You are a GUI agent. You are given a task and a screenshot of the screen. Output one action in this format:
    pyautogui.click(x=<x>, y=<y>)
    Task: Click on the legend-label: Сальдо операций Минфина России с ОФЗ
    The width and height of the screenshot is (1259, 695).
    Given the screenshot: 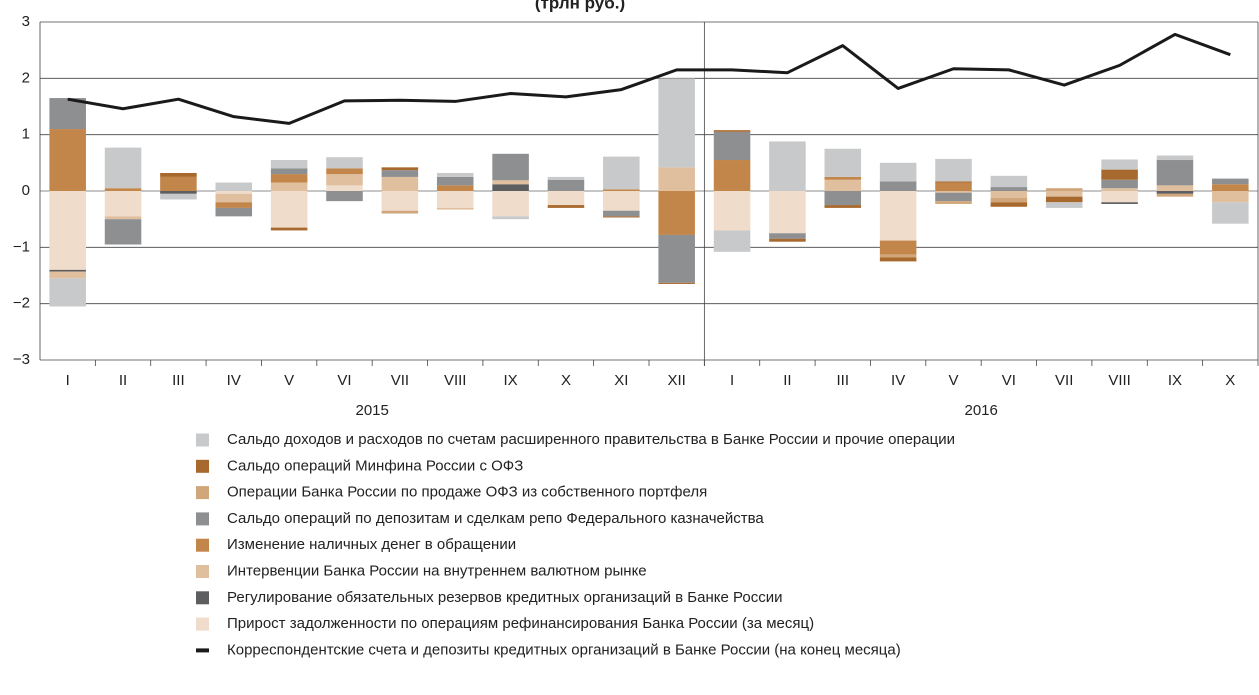 What is the action you would take?
    pyautogui.click(x=375, y=465)
    